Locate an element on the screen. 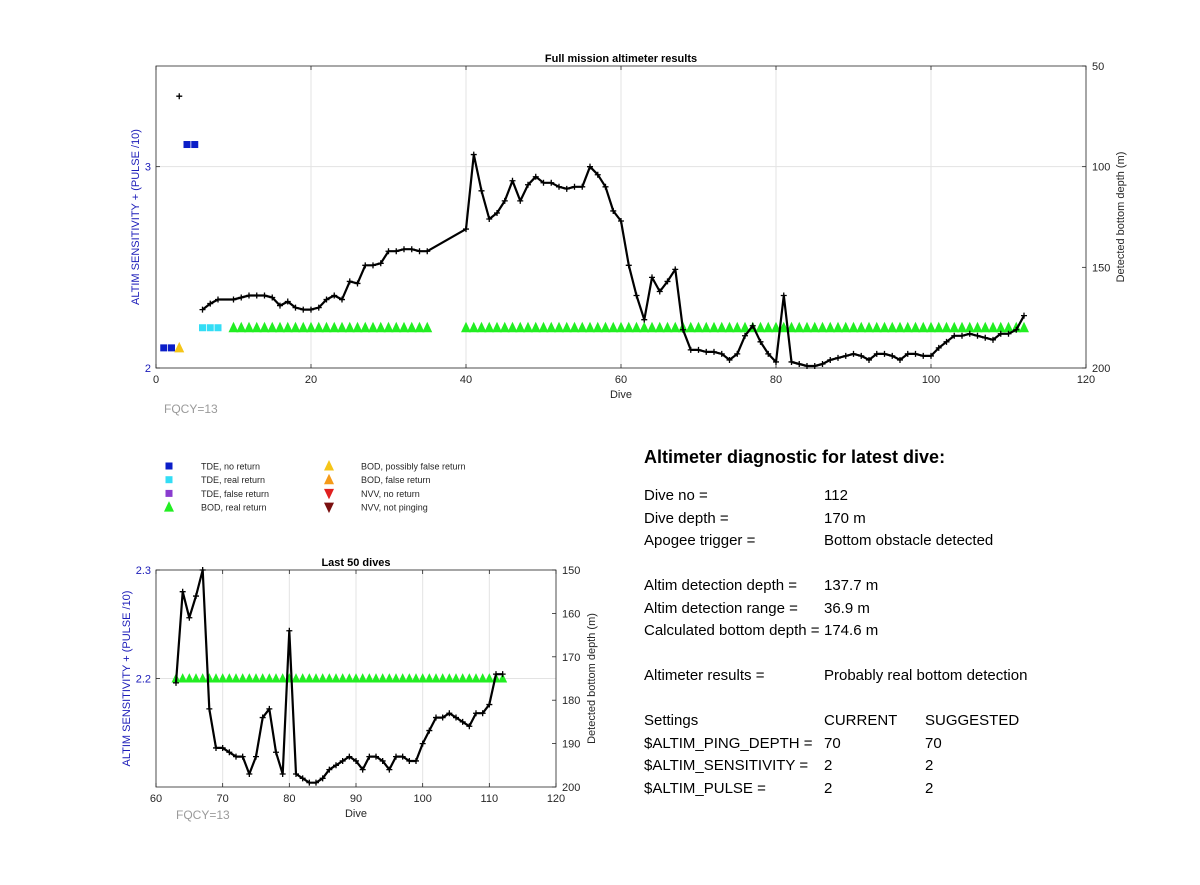  calculated-depth-row: Calculated bottom depth = 174.6 m is located at coordinates (904, 631).